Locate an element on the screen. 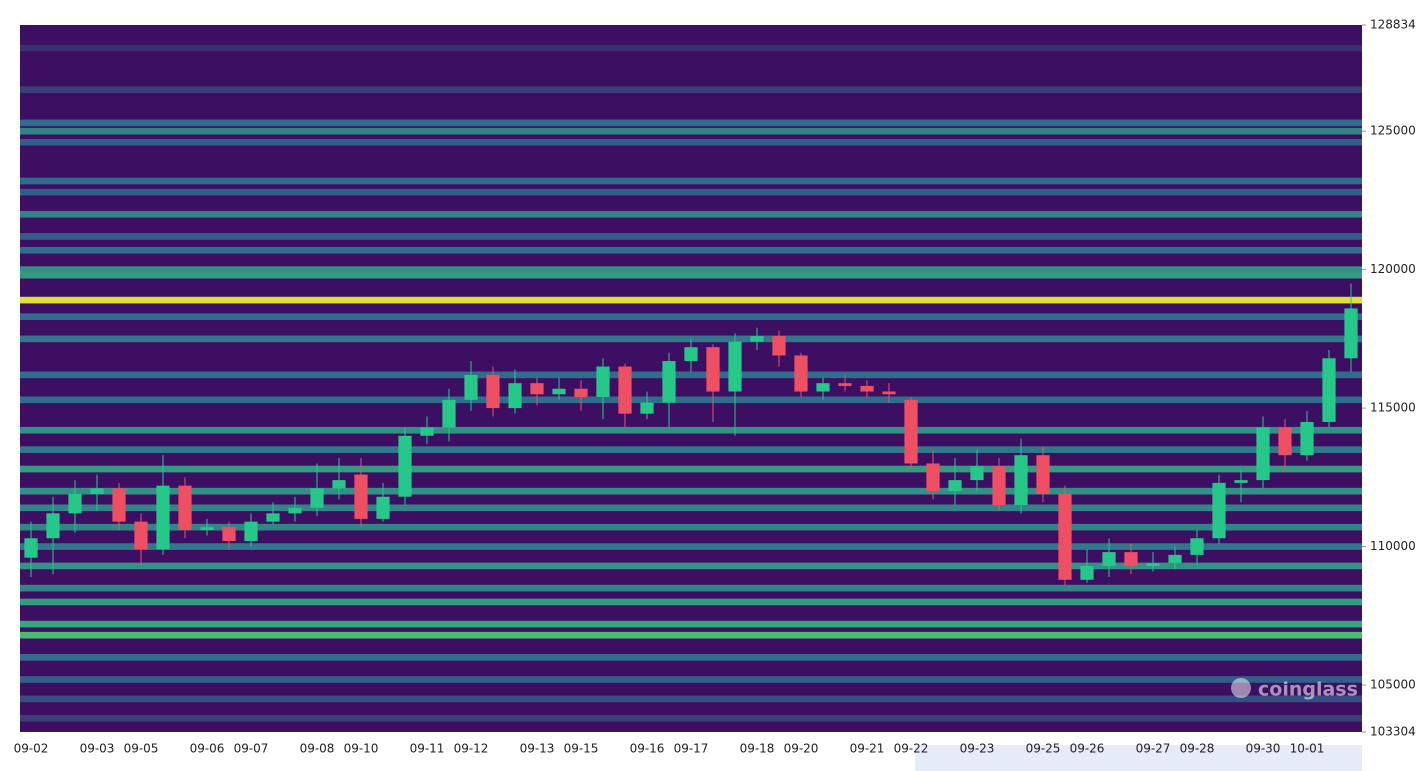  x-tick-label: 09-22 is located at coordinates (911, 749).